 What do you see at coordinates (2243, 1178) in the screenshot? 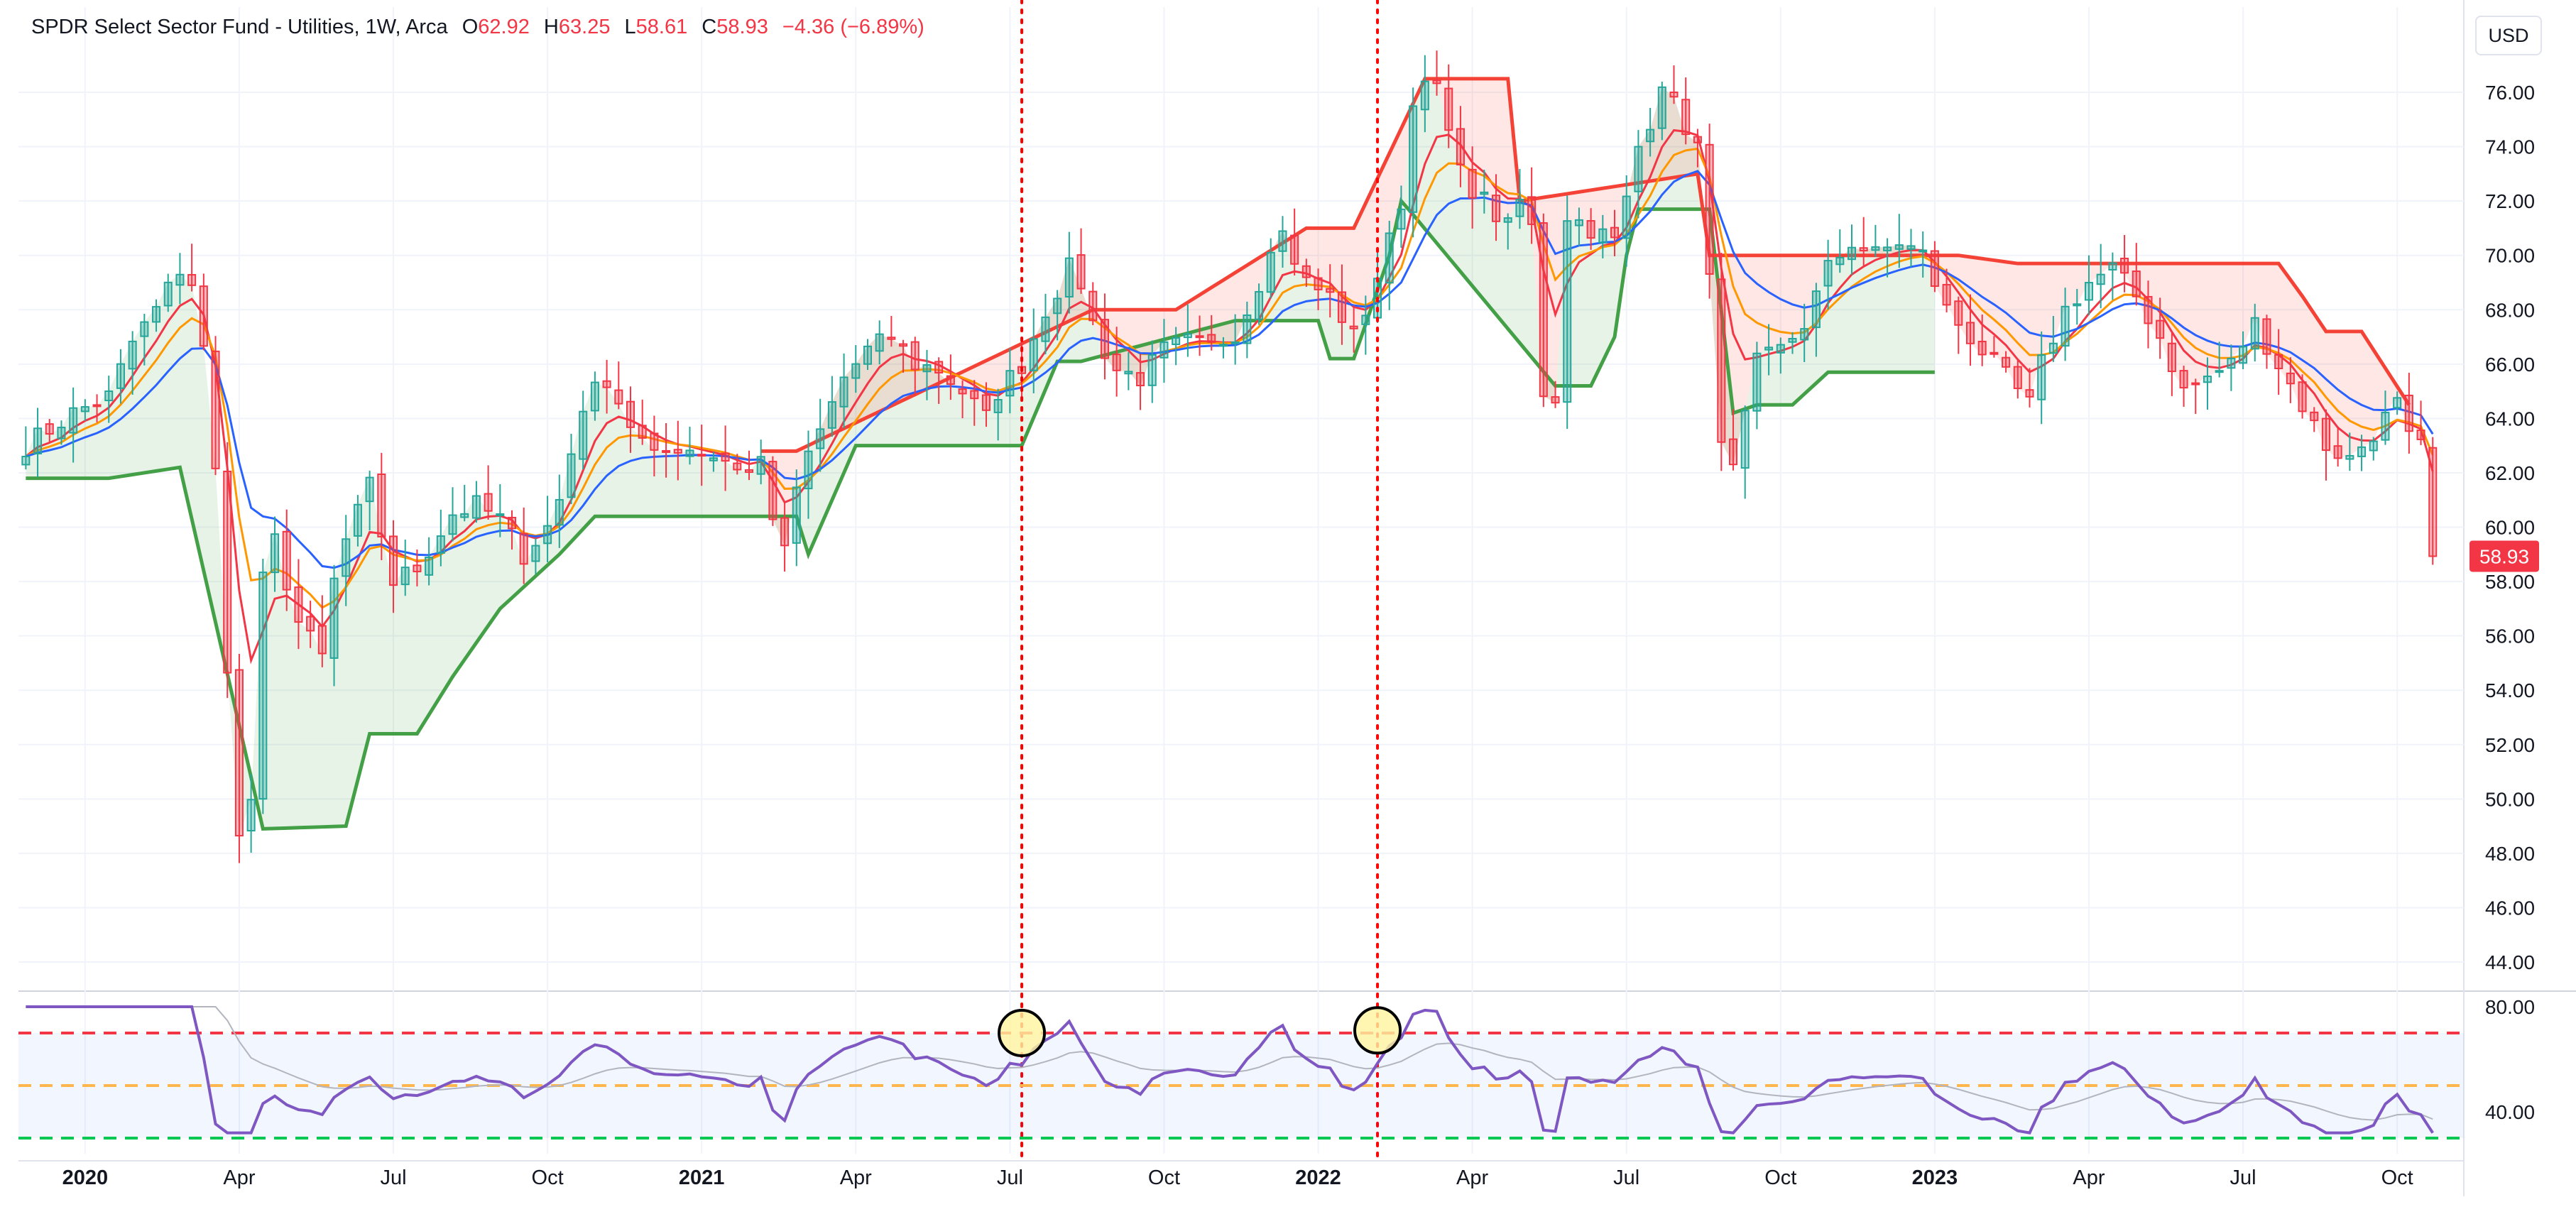
I see `time-tick-label: Jul` at bounding box center [2243, 1178].